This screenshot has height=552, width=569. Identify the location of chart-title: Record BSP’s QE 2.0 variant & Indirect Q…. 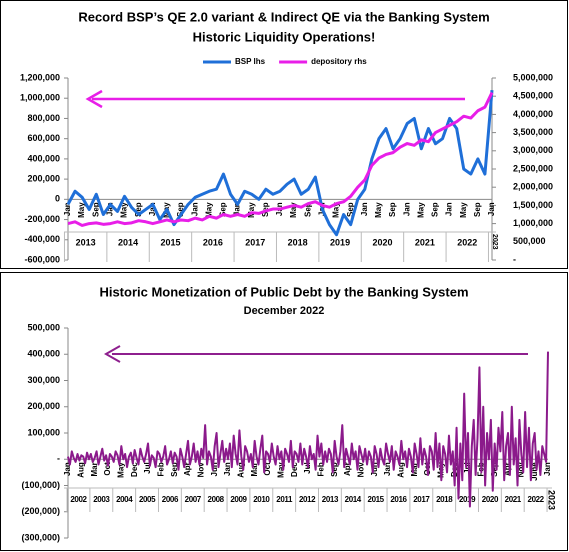
(283, 16).